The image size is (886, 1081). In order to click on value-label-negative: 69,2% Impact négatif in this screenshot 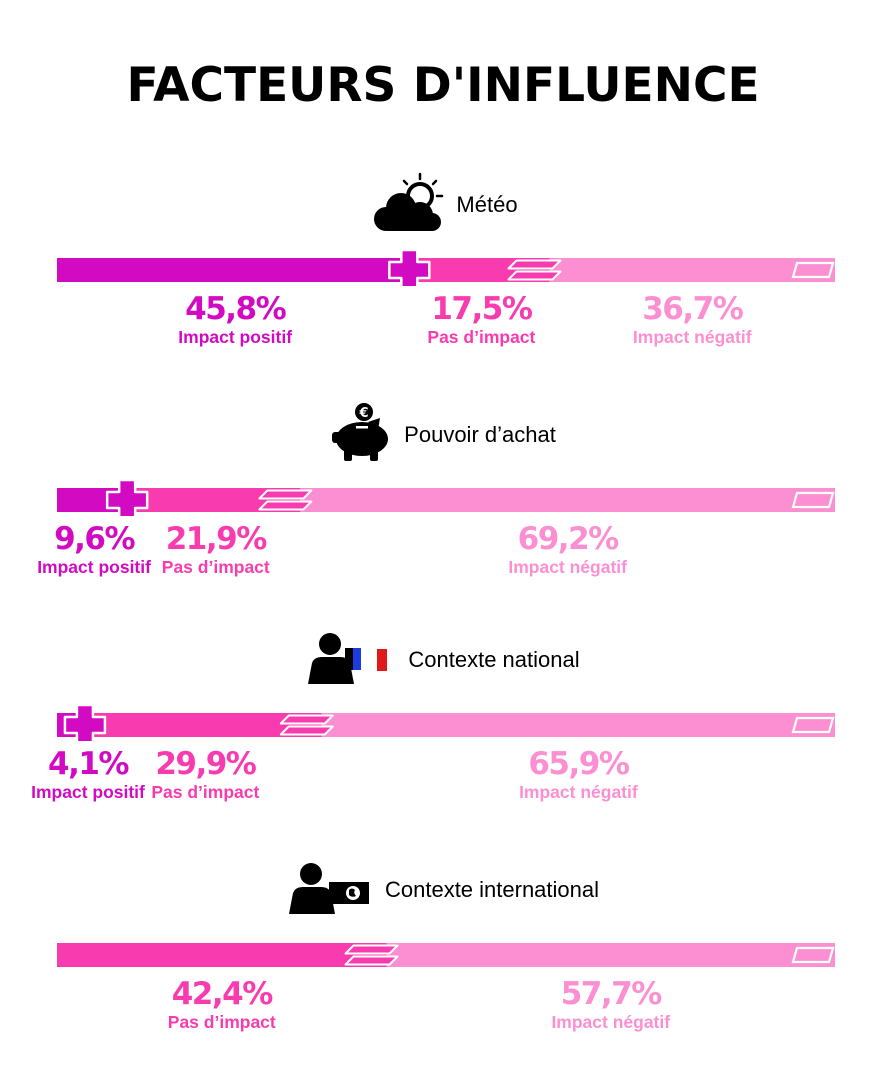, I will do `click(567, 549)`.